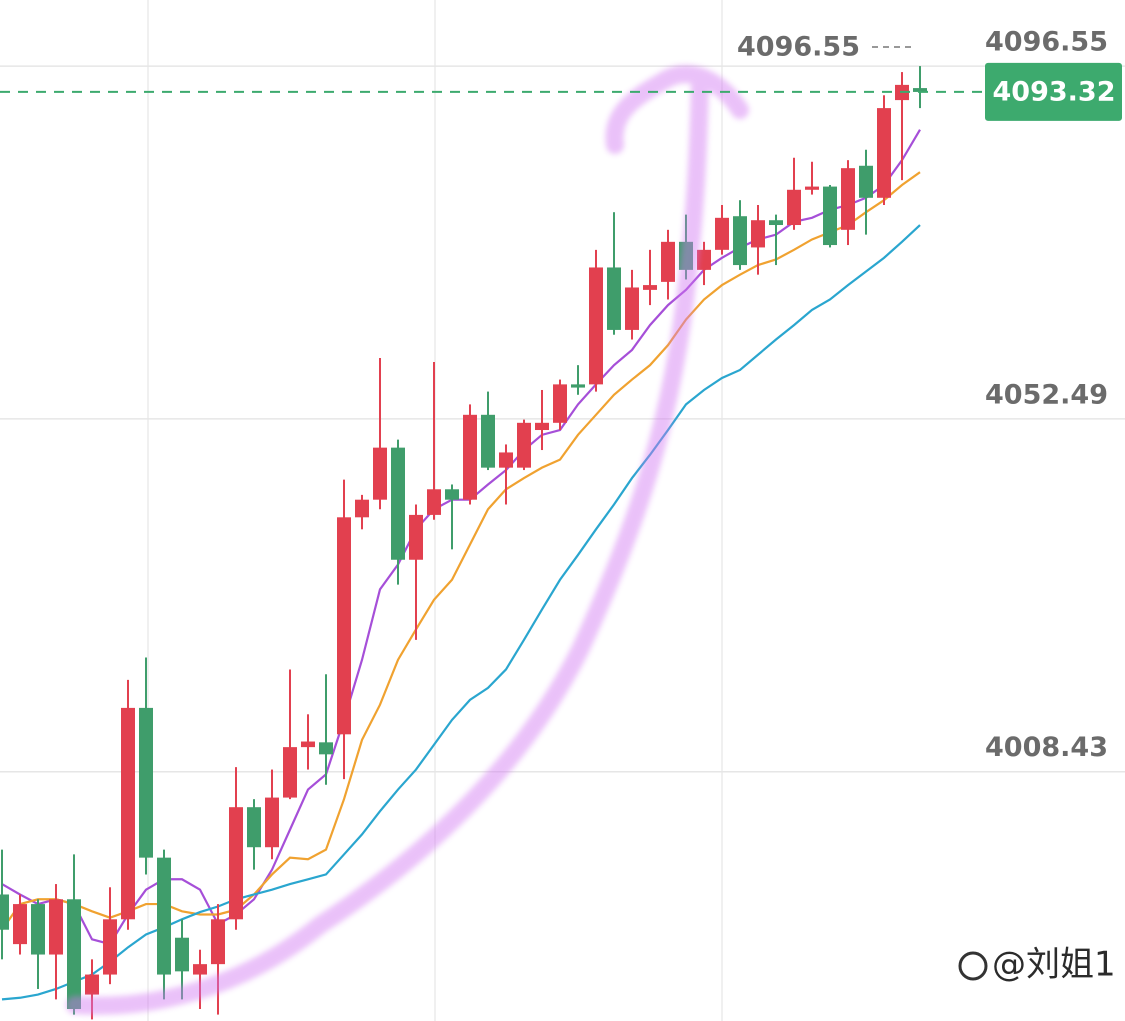 The image size is (1125, 1021). What do you see at coordinates (1046, 747) in the screenshot?
I see `y-tick-label: 4008.43` at bounding box center [1046, 747].